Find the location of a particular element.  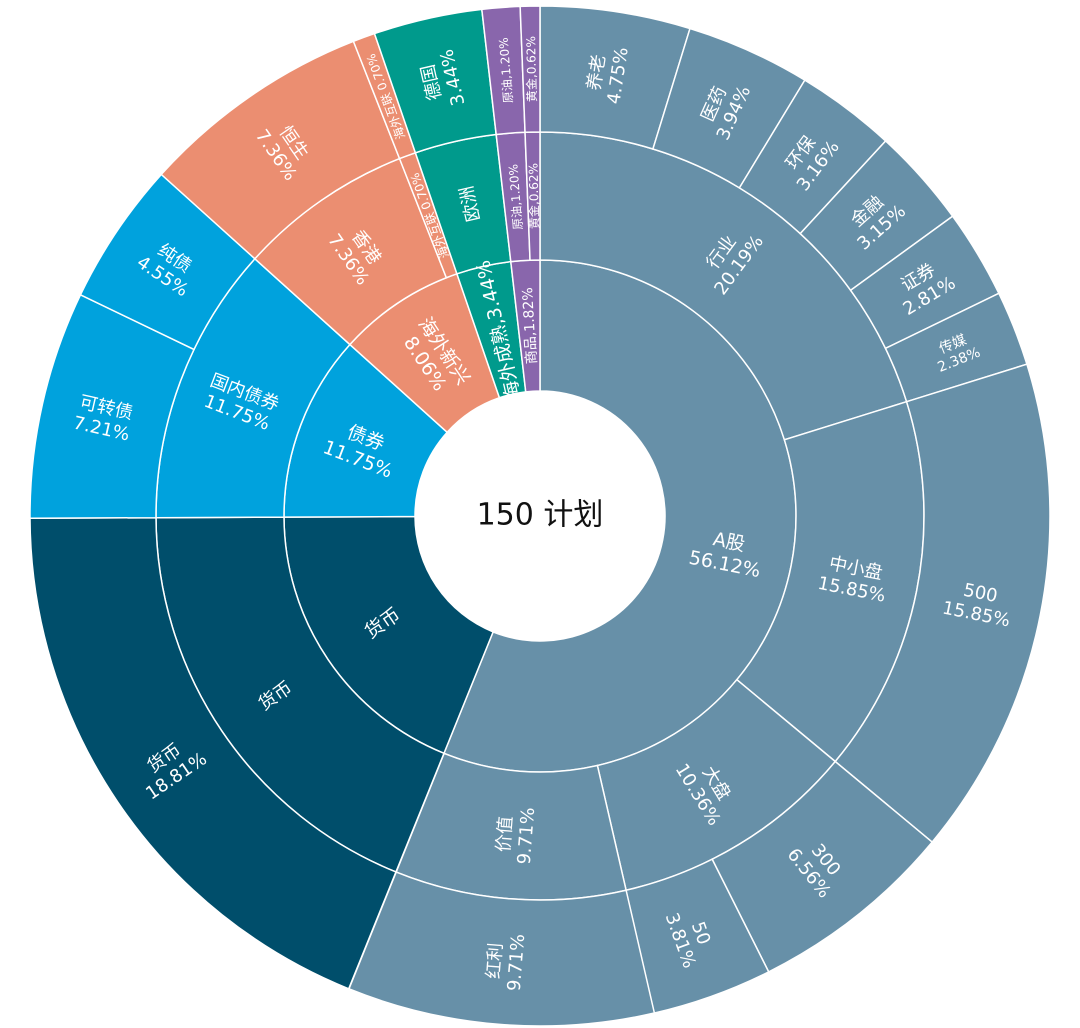

center-hole is located at coordinates (540, 516).